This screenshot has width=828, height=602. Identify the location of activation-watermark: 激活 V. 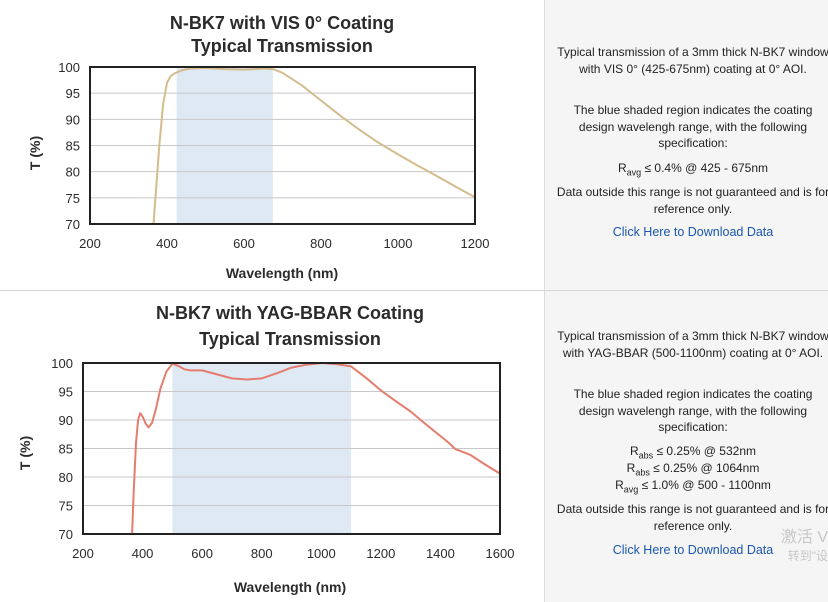
(804, 537).